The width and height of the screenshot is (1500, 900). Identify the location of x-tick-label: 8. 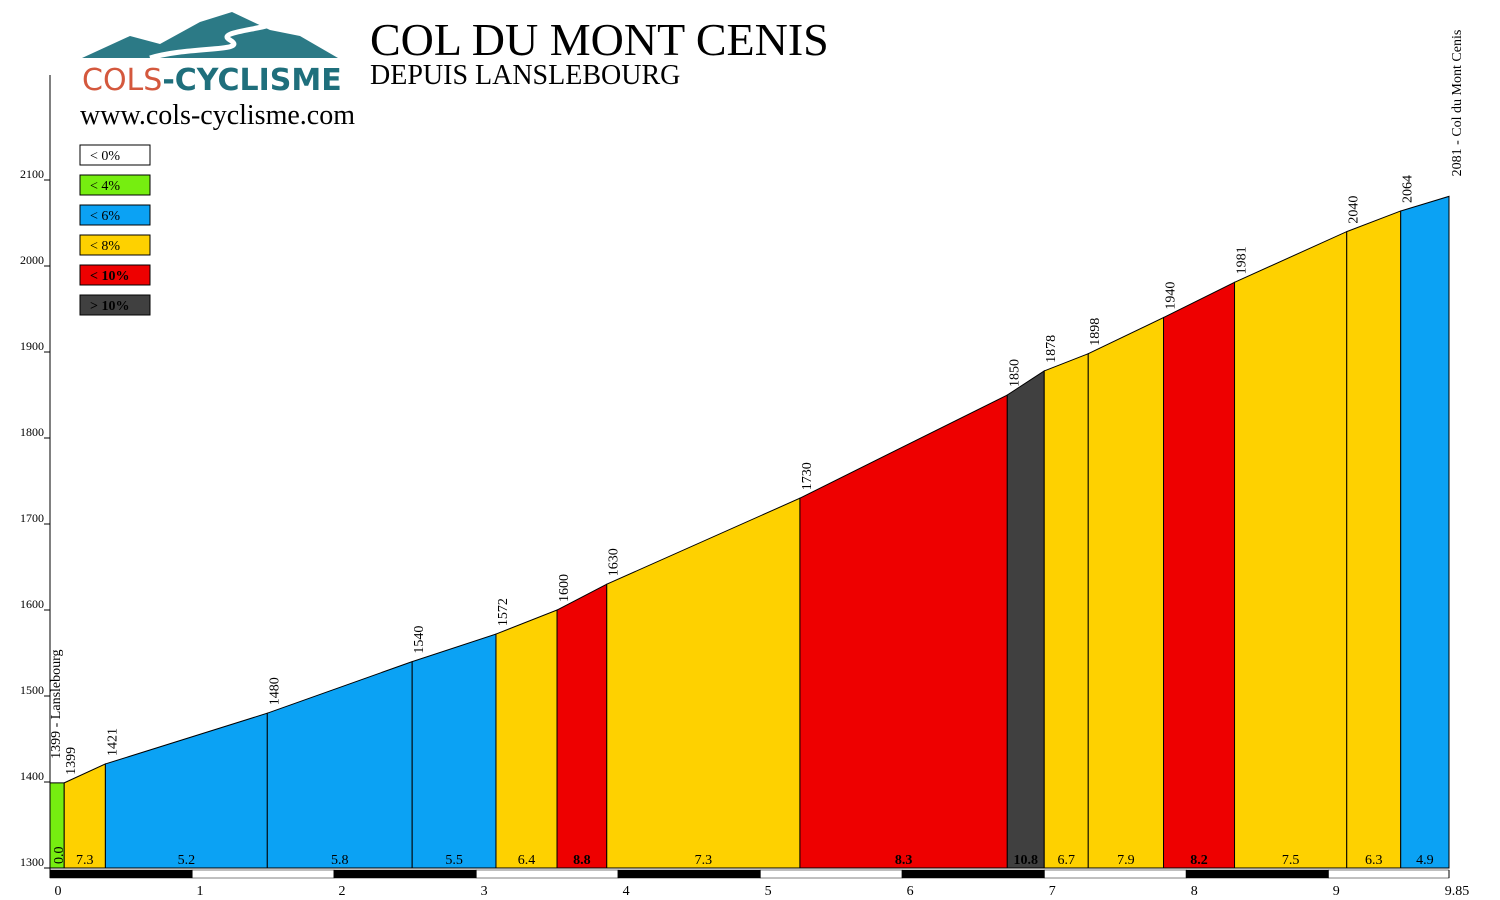
(1194, 891).